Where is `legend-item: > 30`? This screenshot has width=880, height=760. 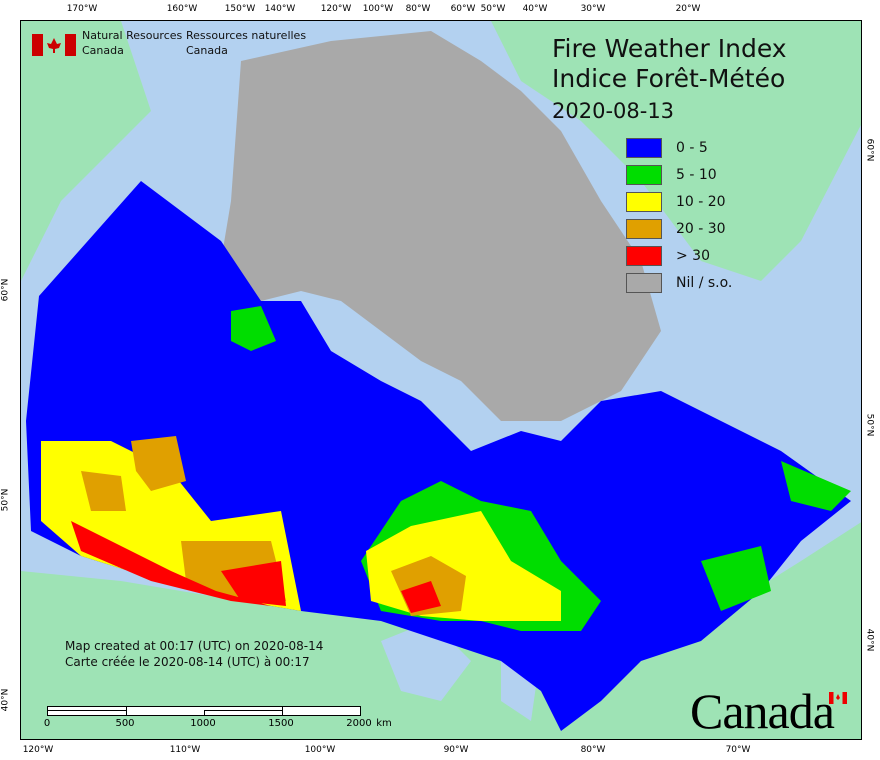
legend-item: > 30 is located at coordinates (679, 255).